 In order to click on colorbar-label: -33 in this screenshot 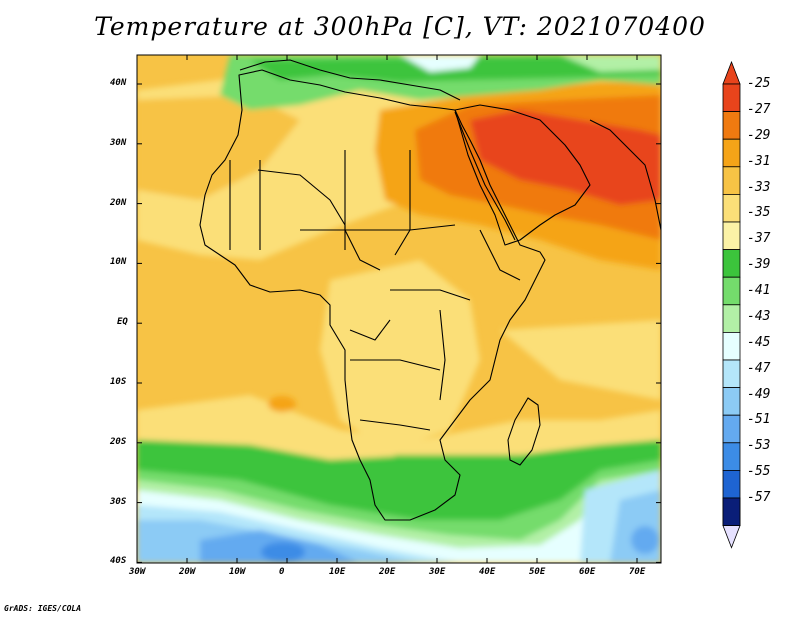, I will do `click(758, 187)`.